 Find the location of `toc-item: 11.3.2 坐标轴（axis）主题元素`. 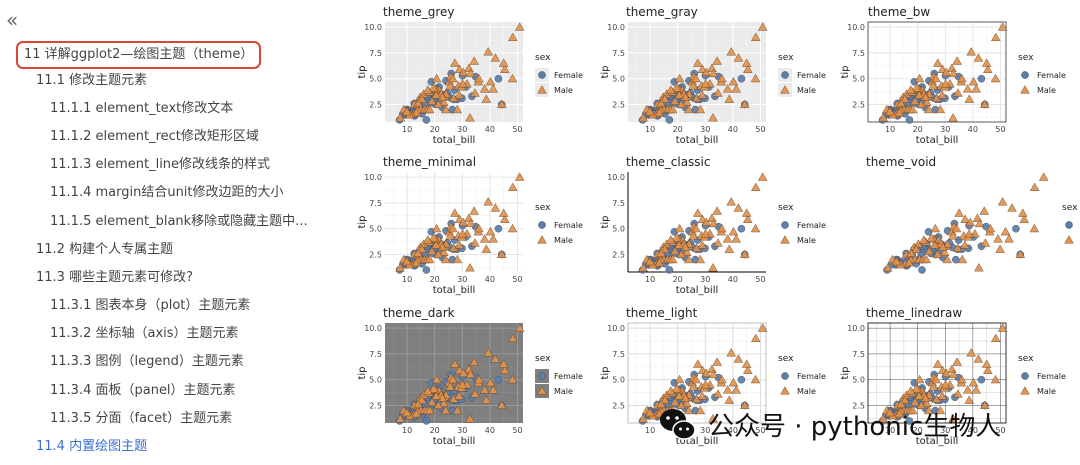

toc-item: 11.3.2 坐标轴（axis）主题元素 is located at coordinates (144, 333).